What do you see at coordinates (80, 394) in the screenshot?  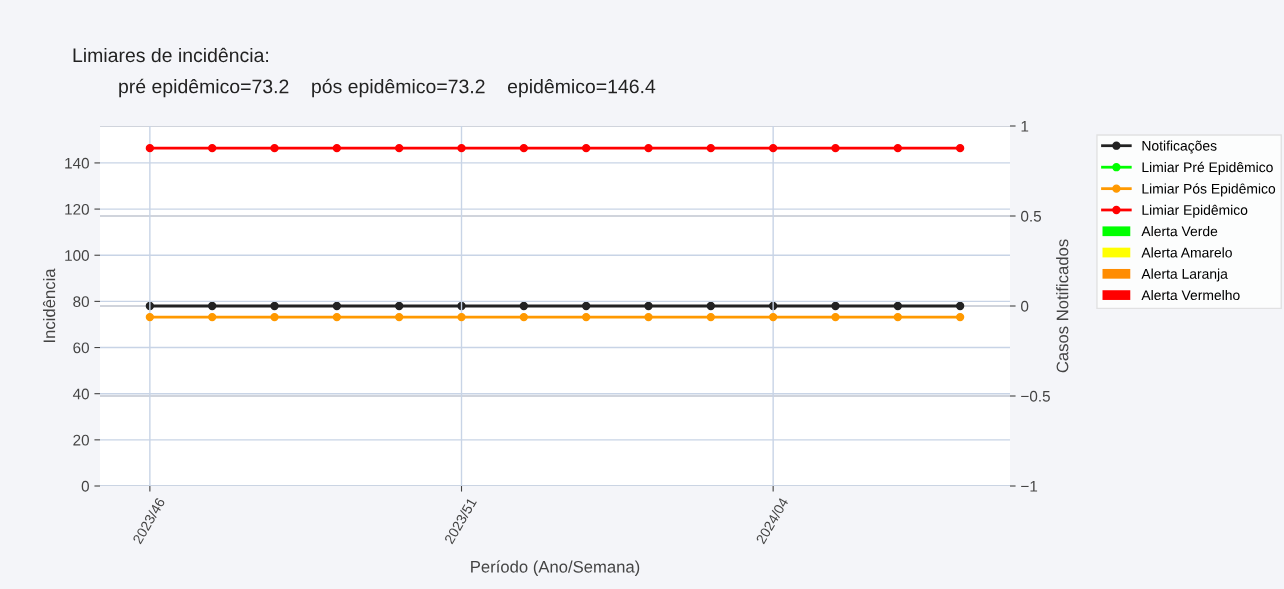 I see `y-tick-label: 40` at bounding box center [80, 394].